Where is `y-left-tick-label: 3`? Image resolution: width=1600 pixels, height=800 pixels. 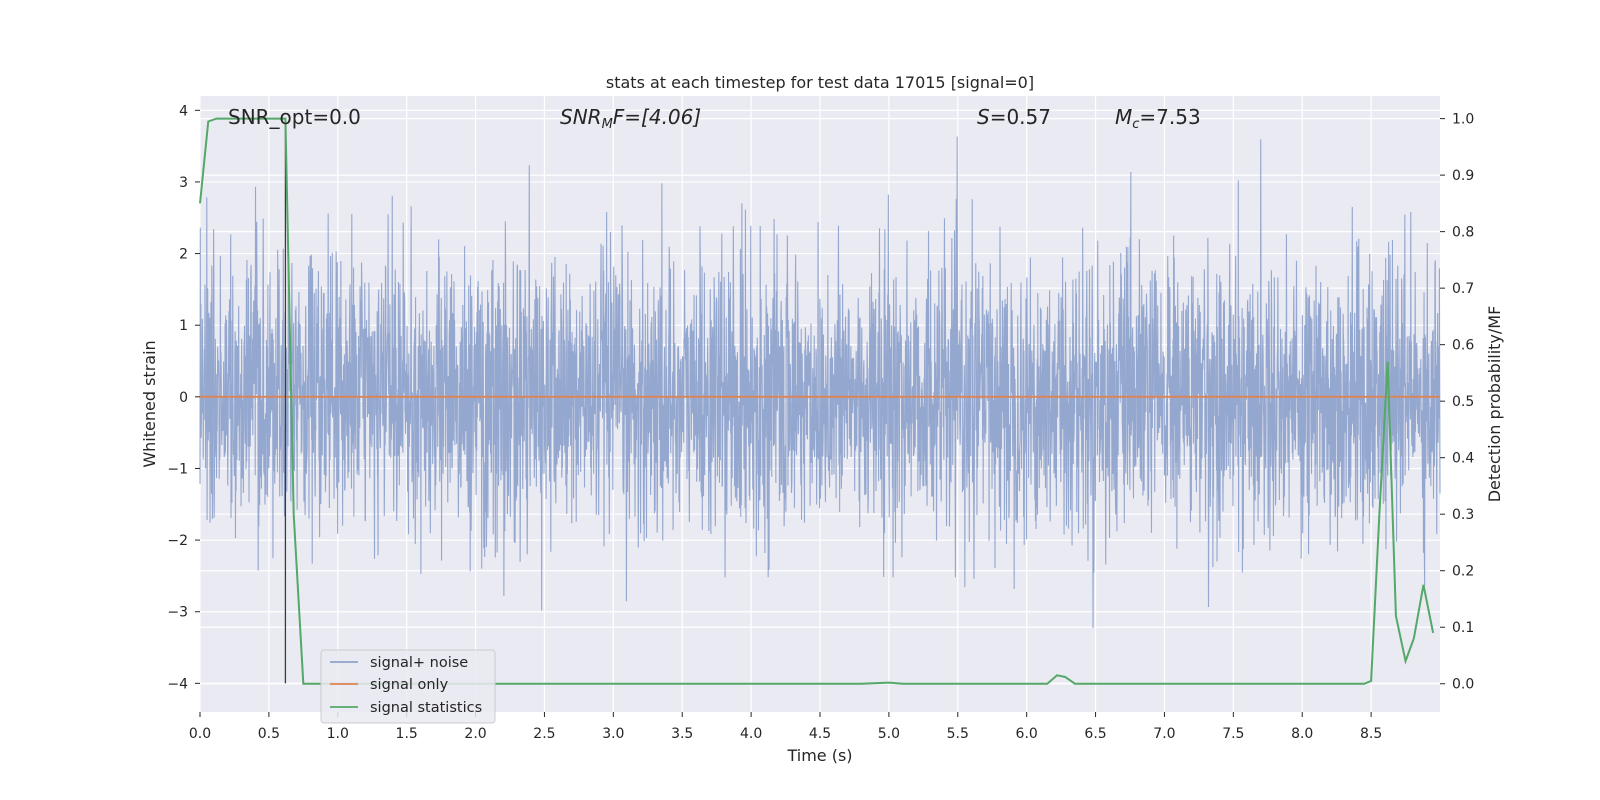 y-left-tick-label: 3 is located at coordinates (183, 183).